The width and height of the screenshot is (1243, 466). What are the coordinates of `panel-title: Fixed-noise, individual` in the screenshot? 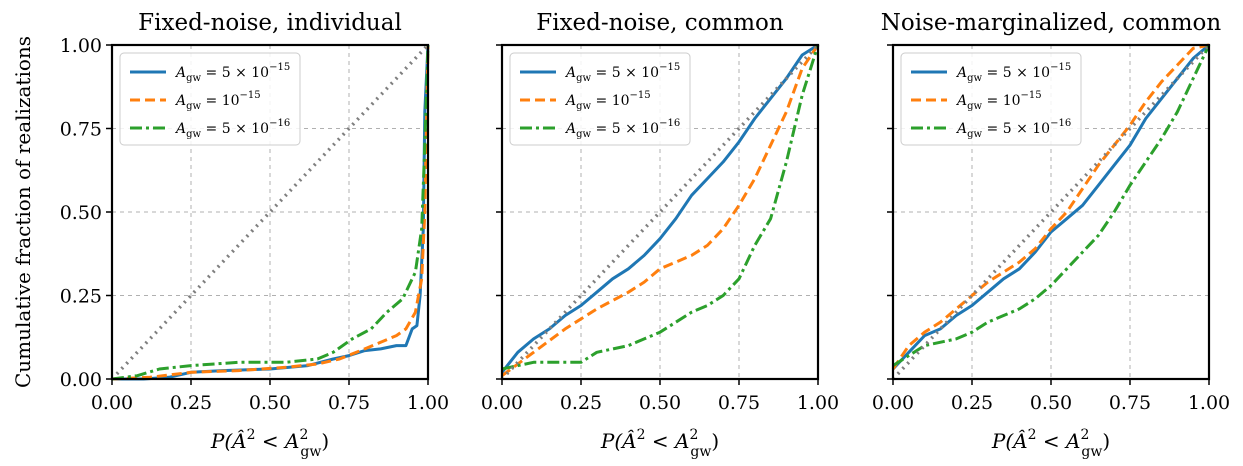 It's located at (270, 23).